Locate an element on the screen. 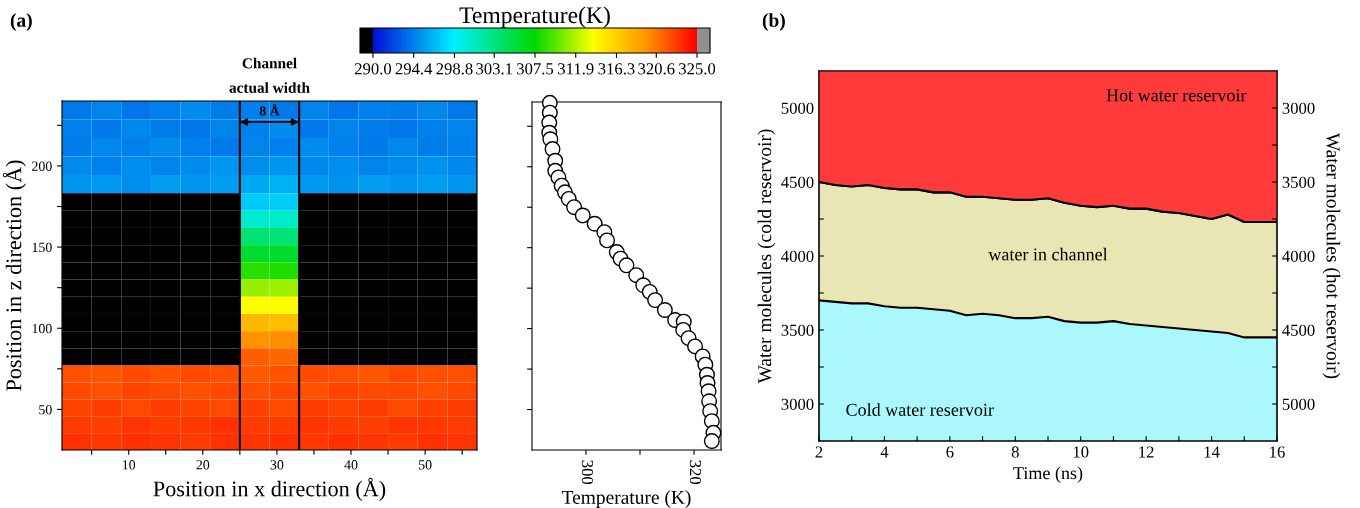  y-axis-title: Water molecules (cold reservoir) is located at coordinates (766, 256).